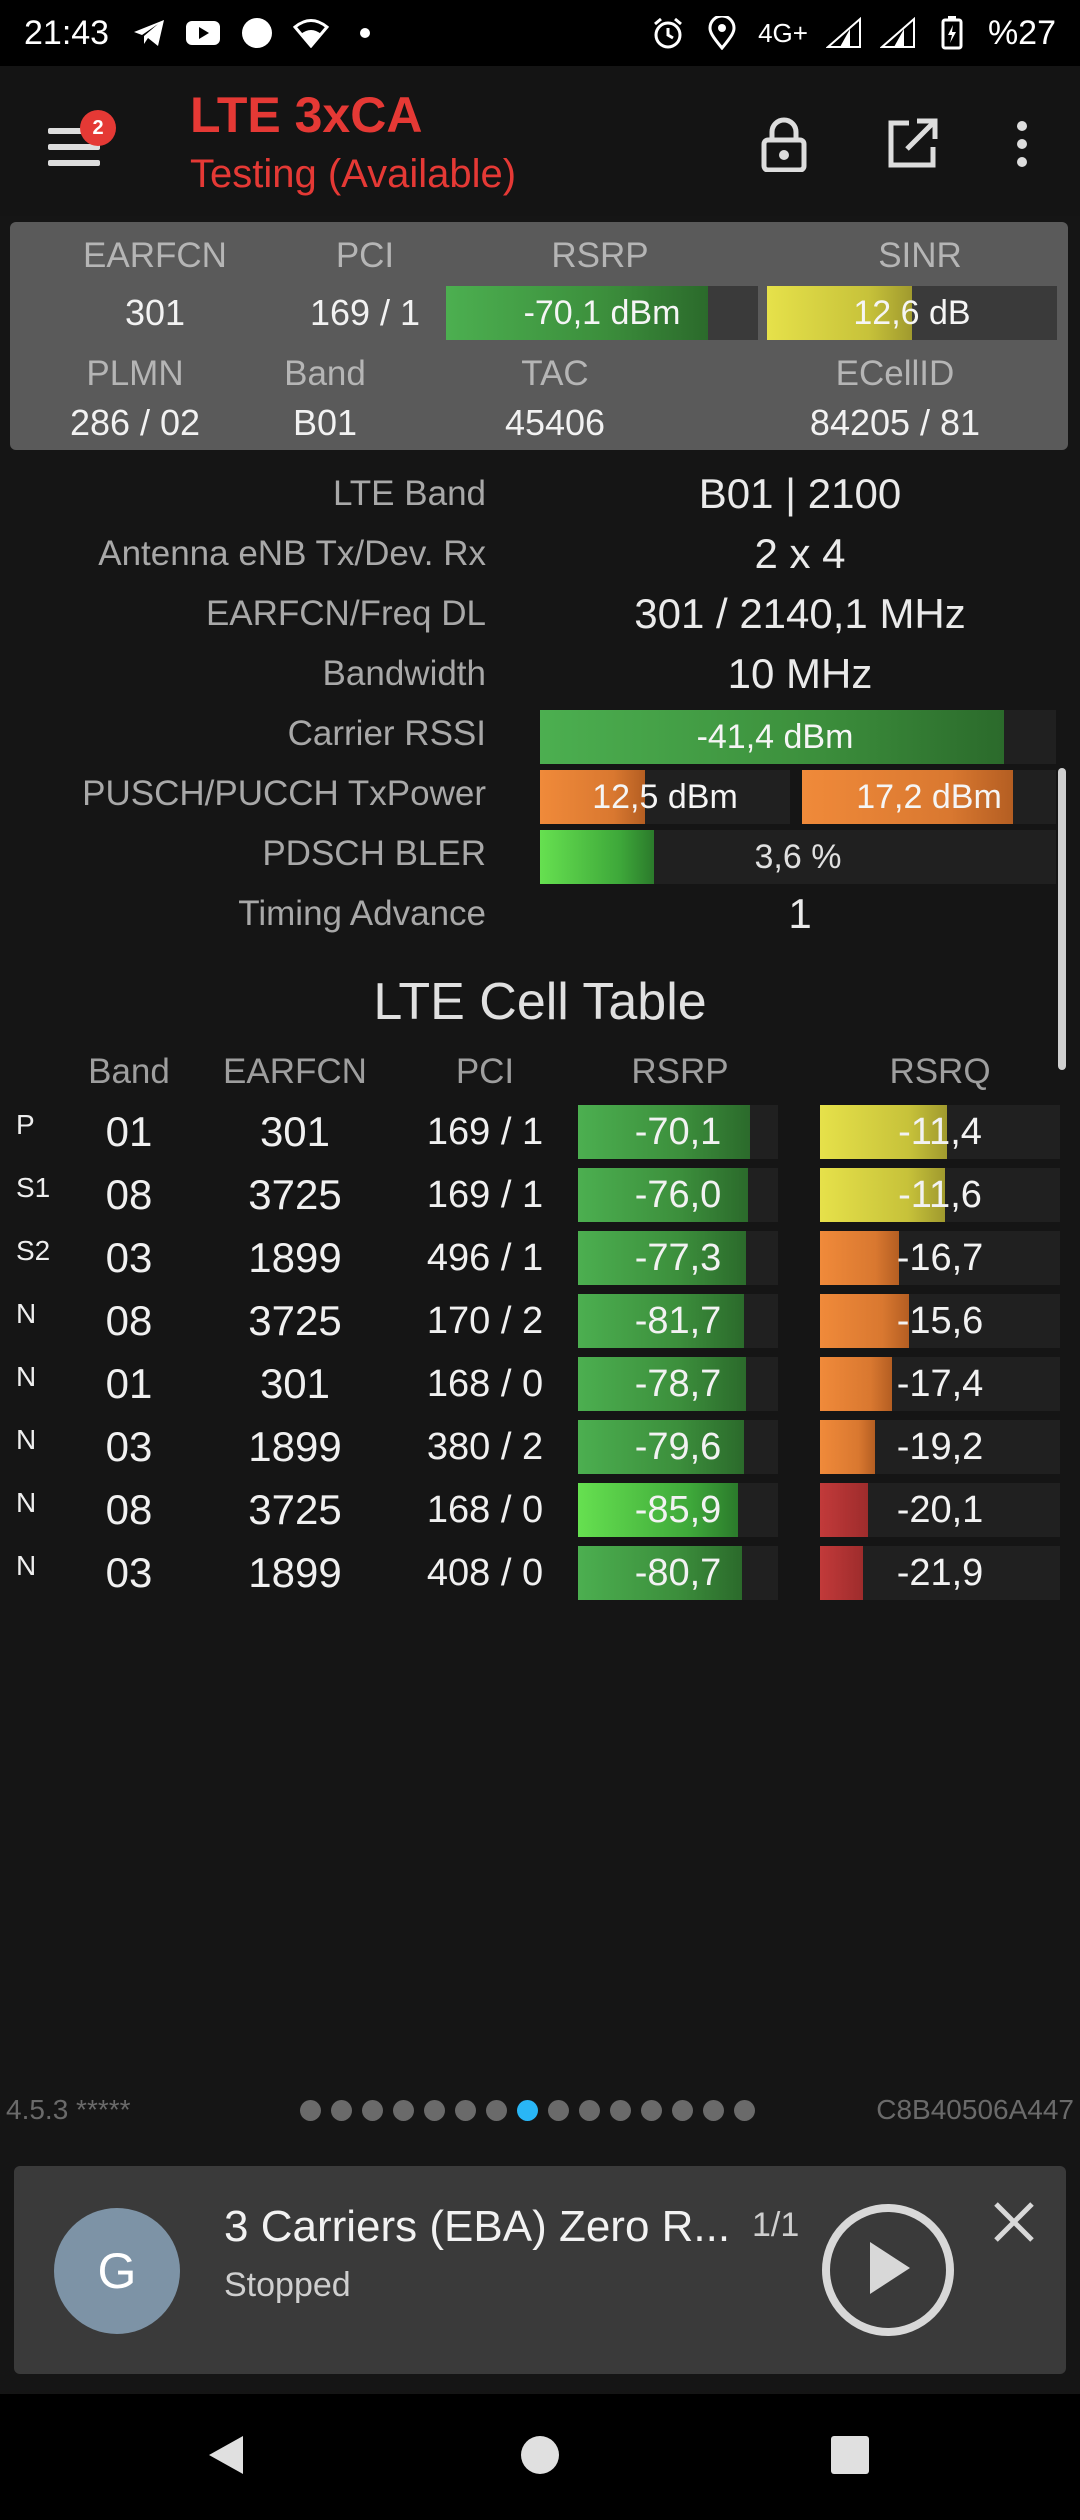 The height and width of the screenshot is (2520, 1080). What do you see at coordinates (776, 2225) in the screenshot?
I see `test-count: 1/1` at bounding box center [776, 2225].